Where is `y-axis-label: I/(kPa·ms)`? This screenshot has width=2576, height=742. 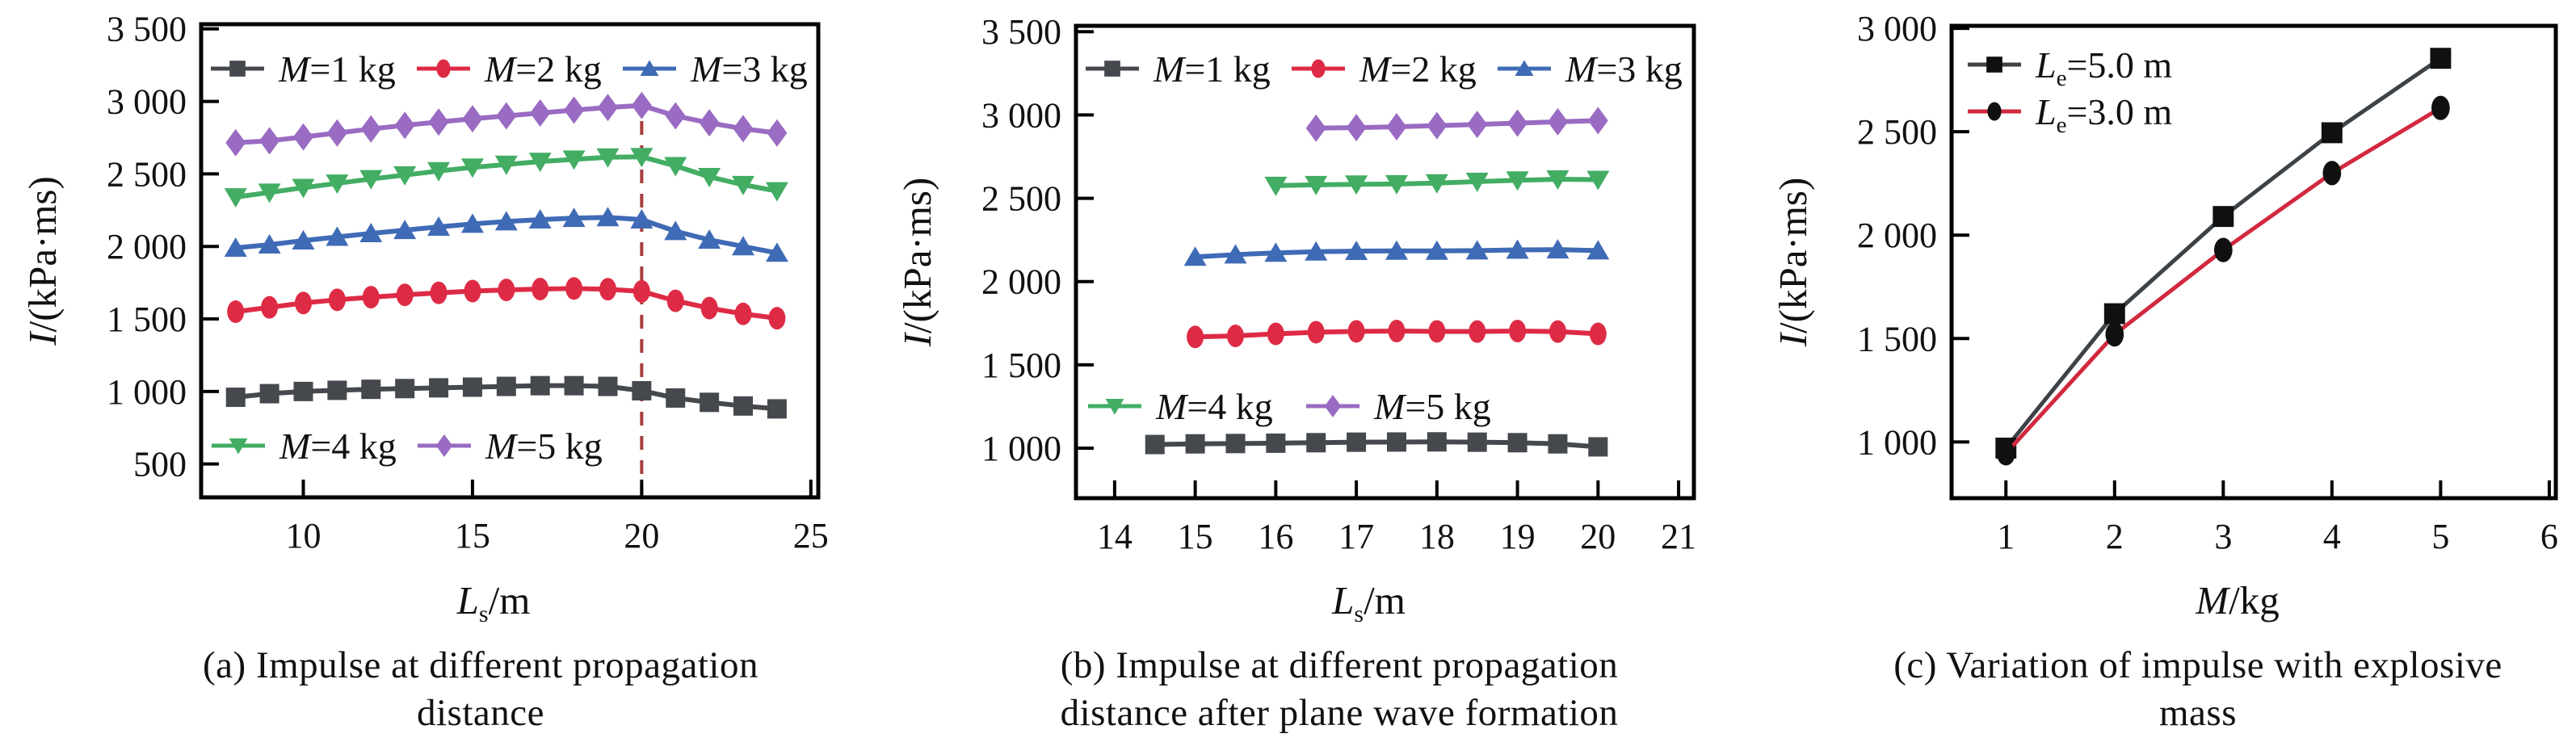 y-axis-label: I/(kPa·ms) is located at coordinates (1793, 263).